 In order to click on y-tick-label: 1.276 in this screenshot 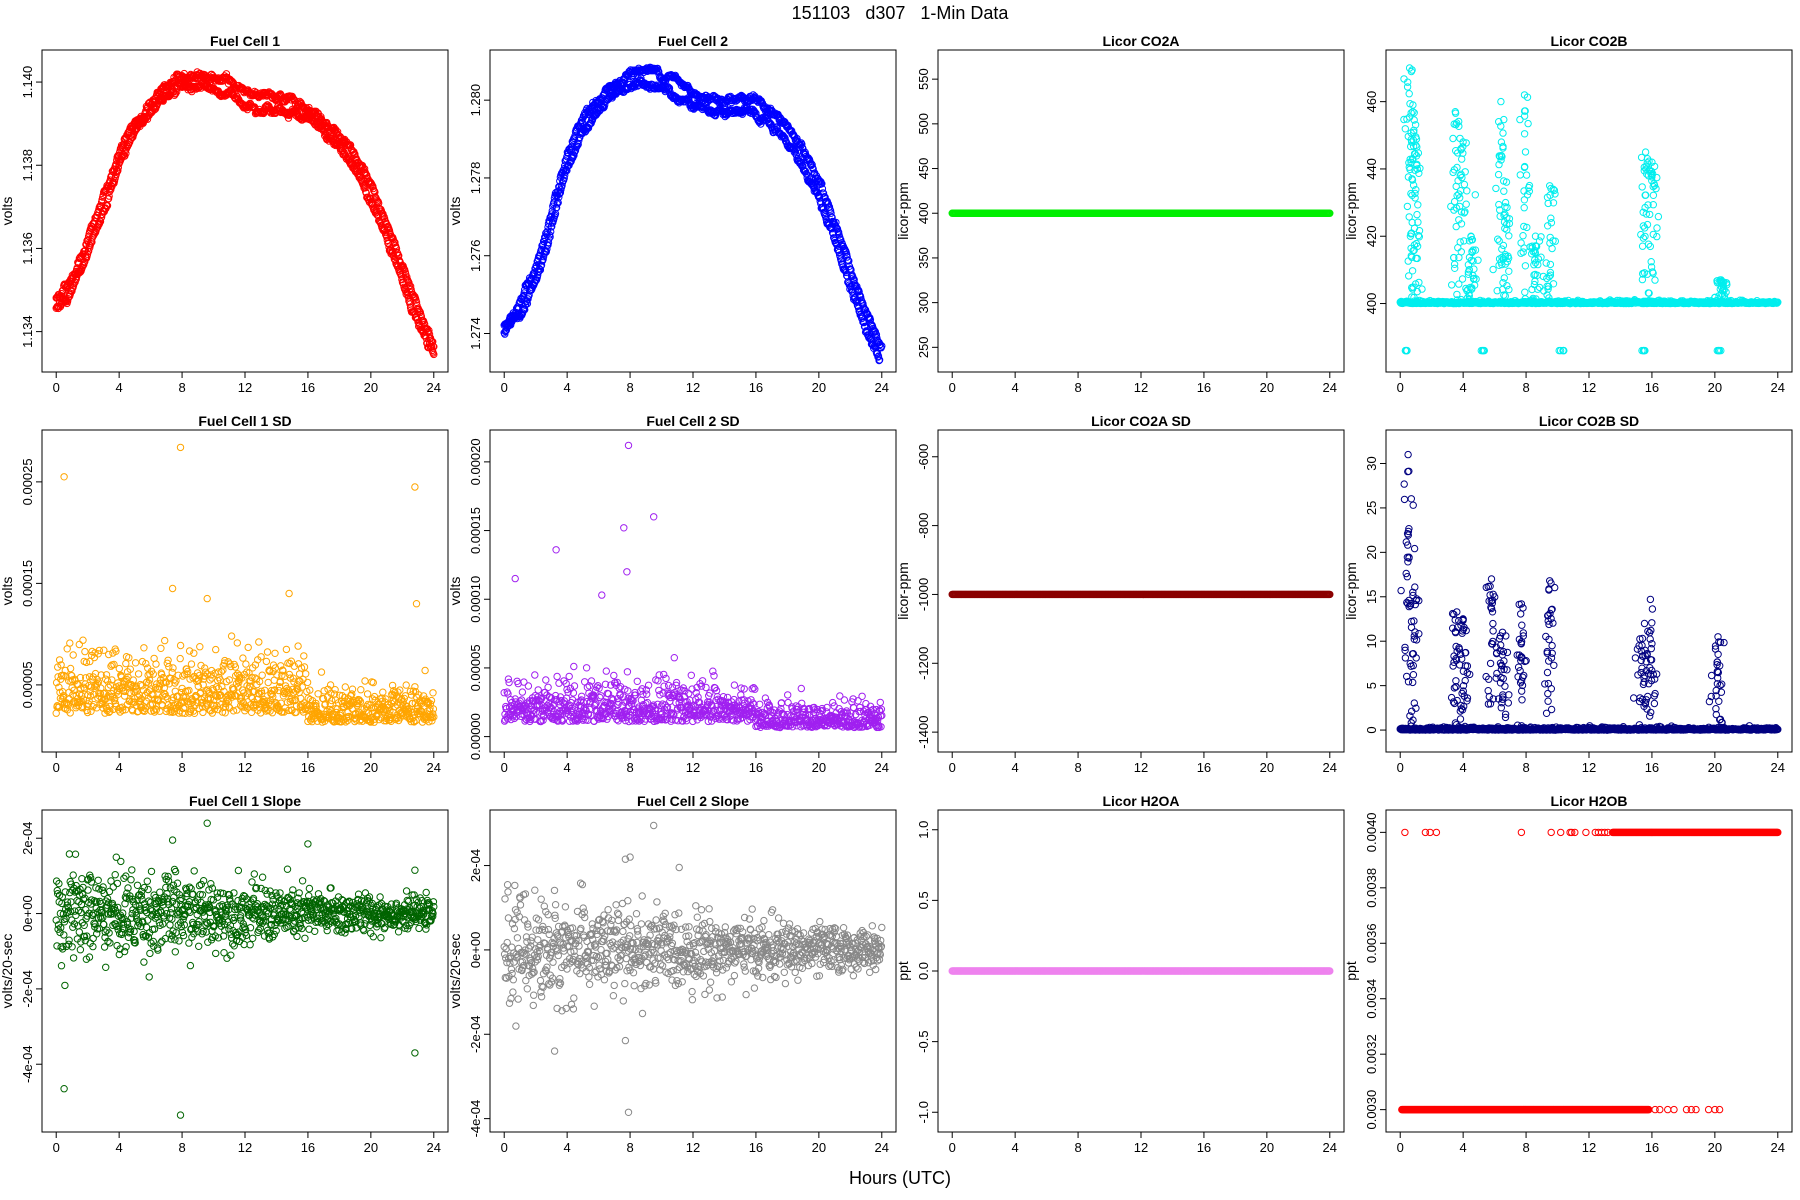, I will do `click(475, 255)`.